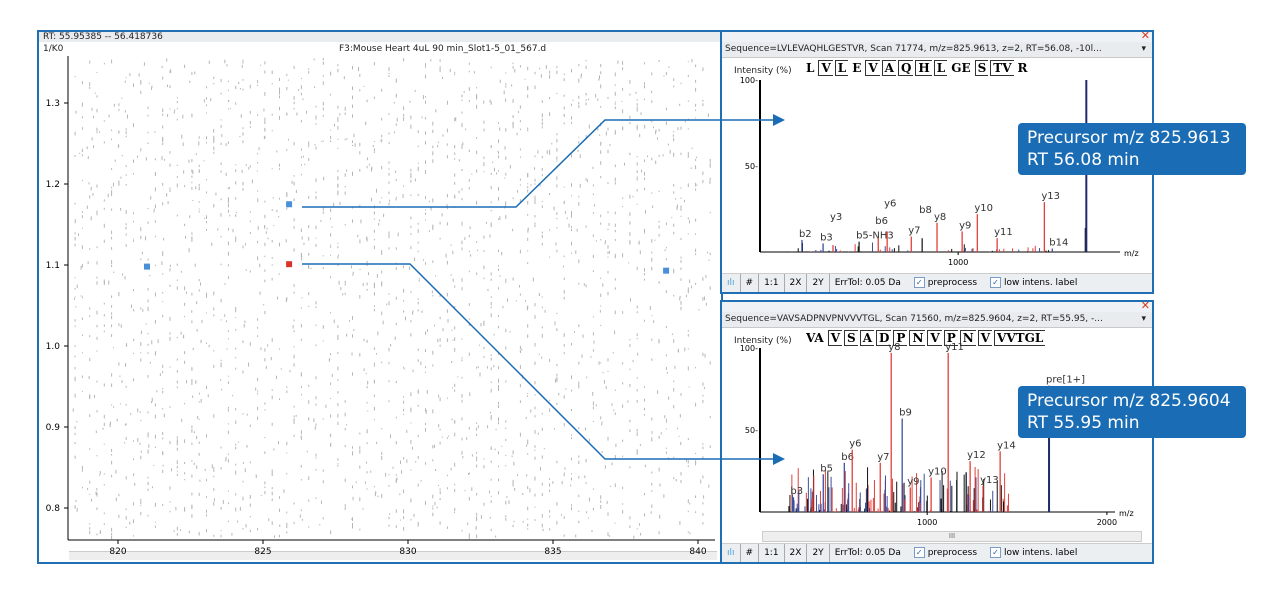 Image resolution: width=1280 pixels, height=608 pixels. I want to click on fragment-sequence: L V L E V A Q H L GE S TV R, so click(918, 68).